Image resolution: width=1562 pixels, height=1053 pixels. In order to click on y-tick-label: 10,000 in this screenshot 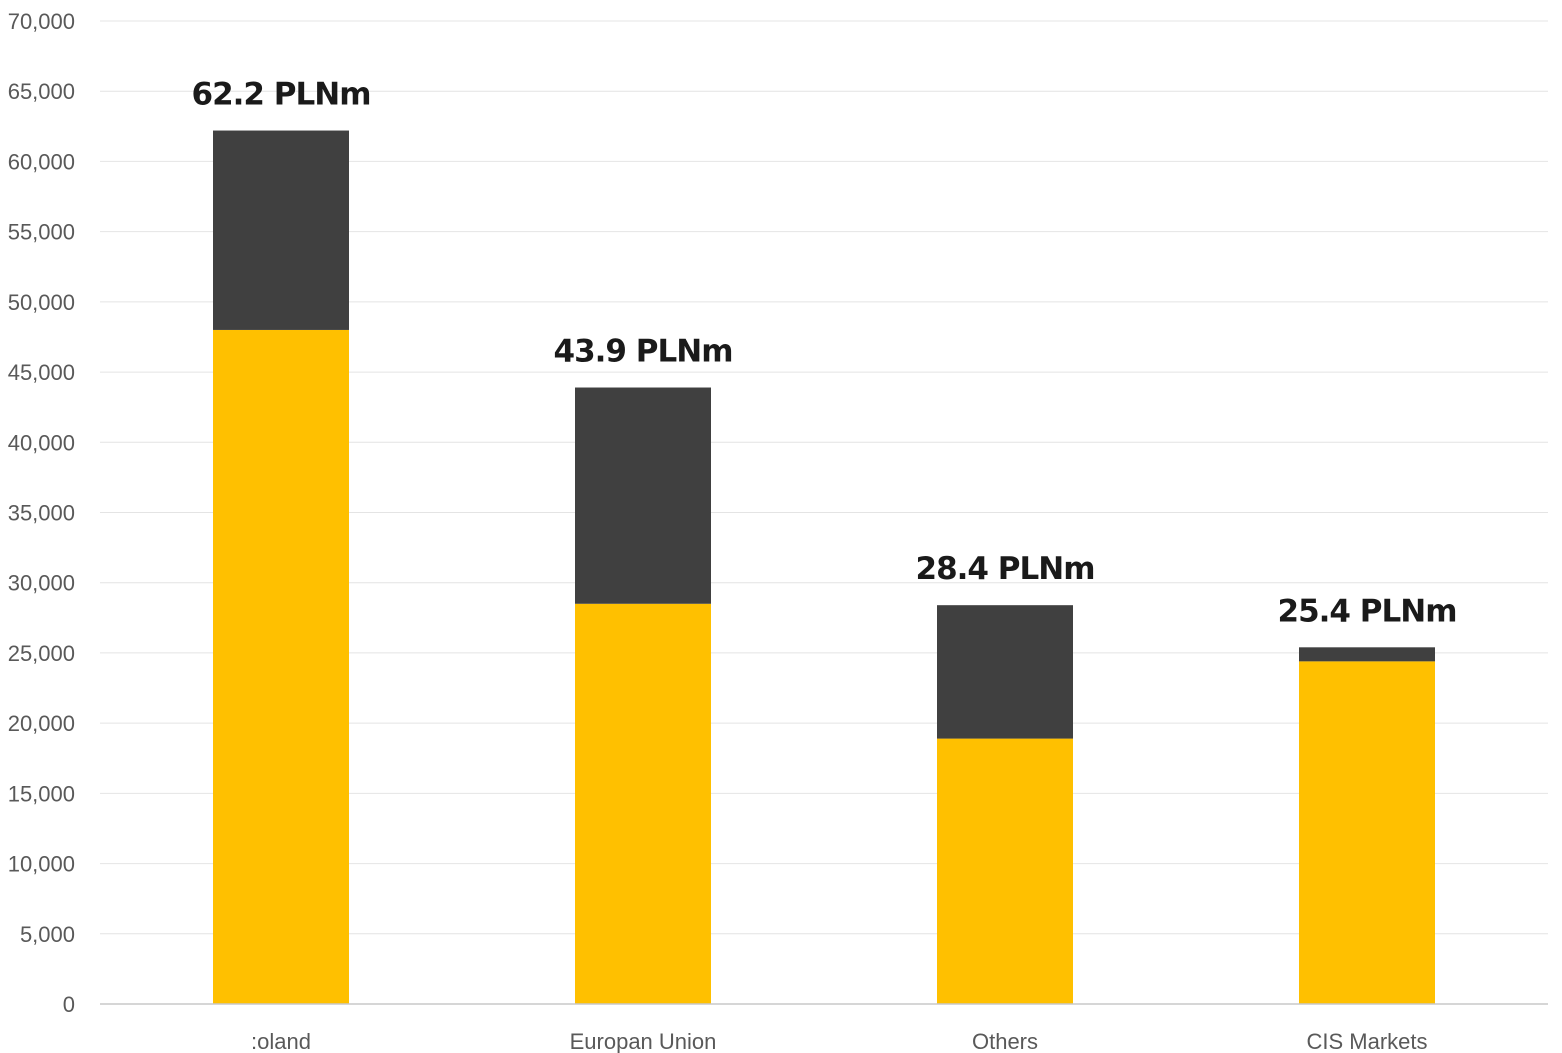, I will do `click(41, 864)`.